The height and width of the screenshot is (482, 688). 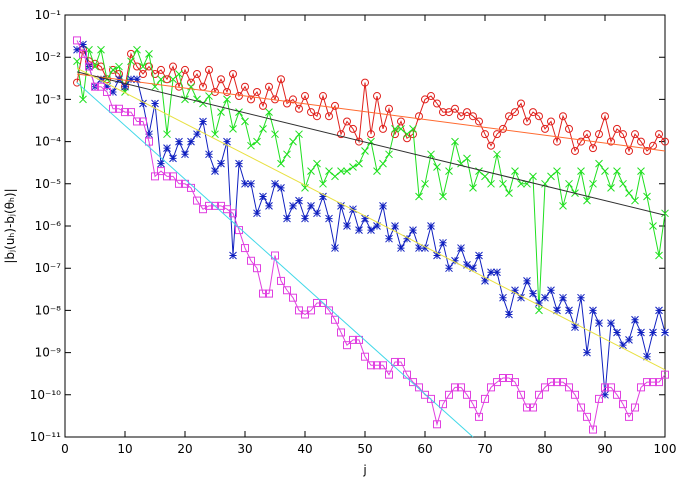 I want to click on y-tick-label: 10⁻¹¹, so click(x=45, y=437).